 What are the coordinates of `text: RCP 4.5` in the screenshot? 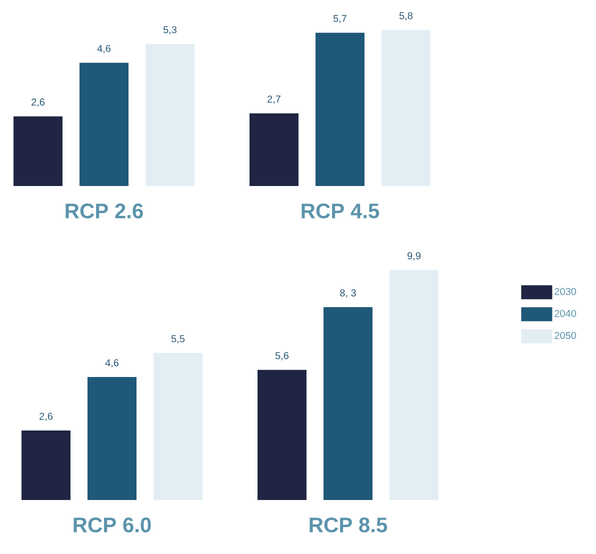 It's located at (341, 211).